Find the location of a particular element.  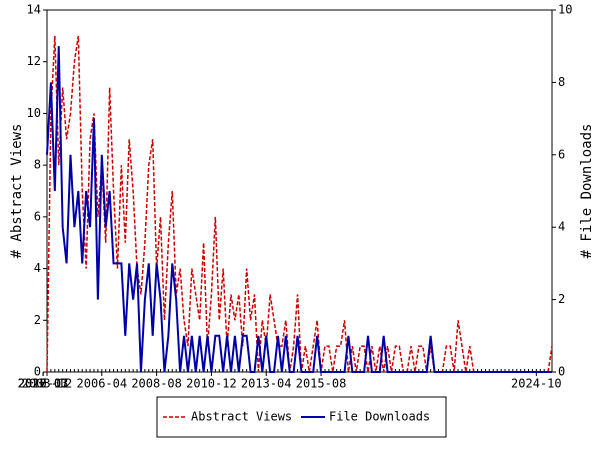

x-tick-label: 2017-11 is located at coordinates (43, 384).